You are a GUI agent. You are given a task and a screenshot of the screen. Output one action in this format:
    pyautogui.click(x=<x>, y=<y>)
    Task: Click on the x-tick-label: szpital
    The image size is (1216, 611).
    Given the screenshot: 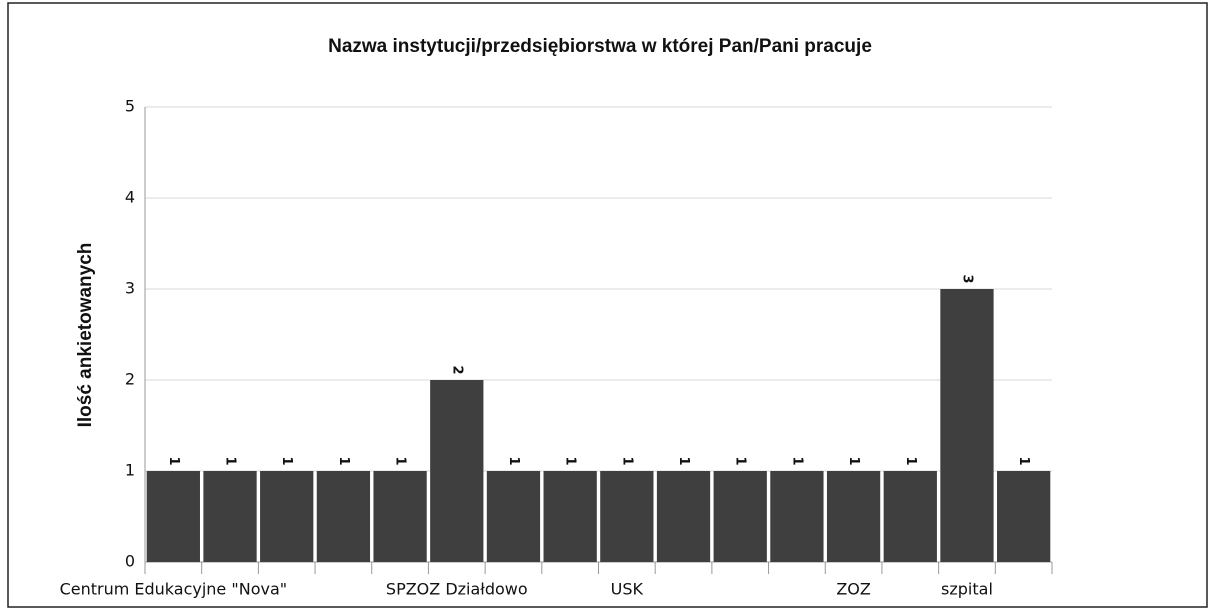 What is the action you would take?
    pyautogui.click(x=967, y=589)
    